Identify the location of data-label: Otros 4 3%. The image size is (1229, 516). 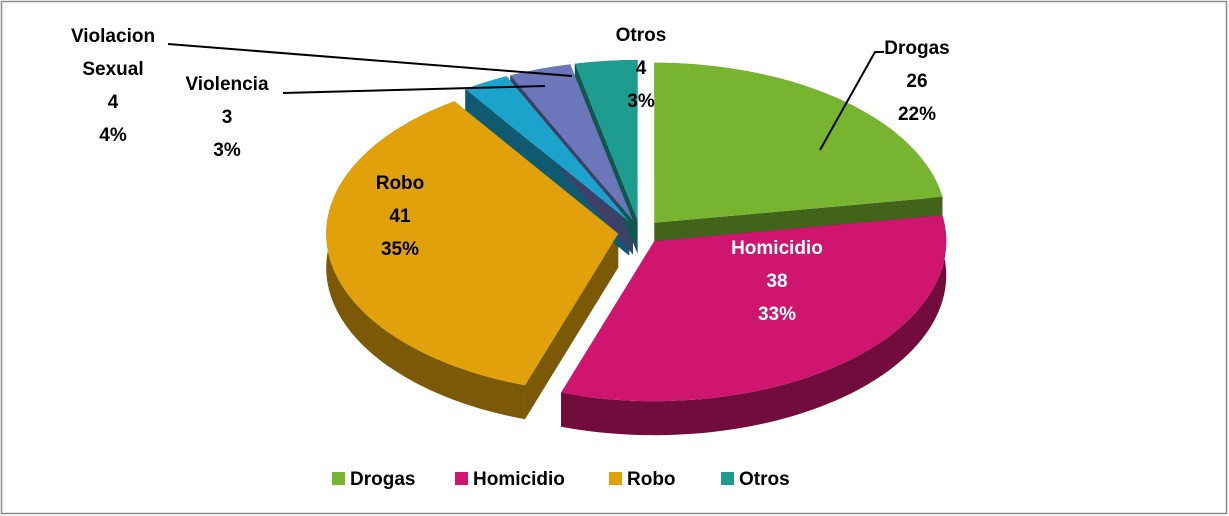
(641, 68).